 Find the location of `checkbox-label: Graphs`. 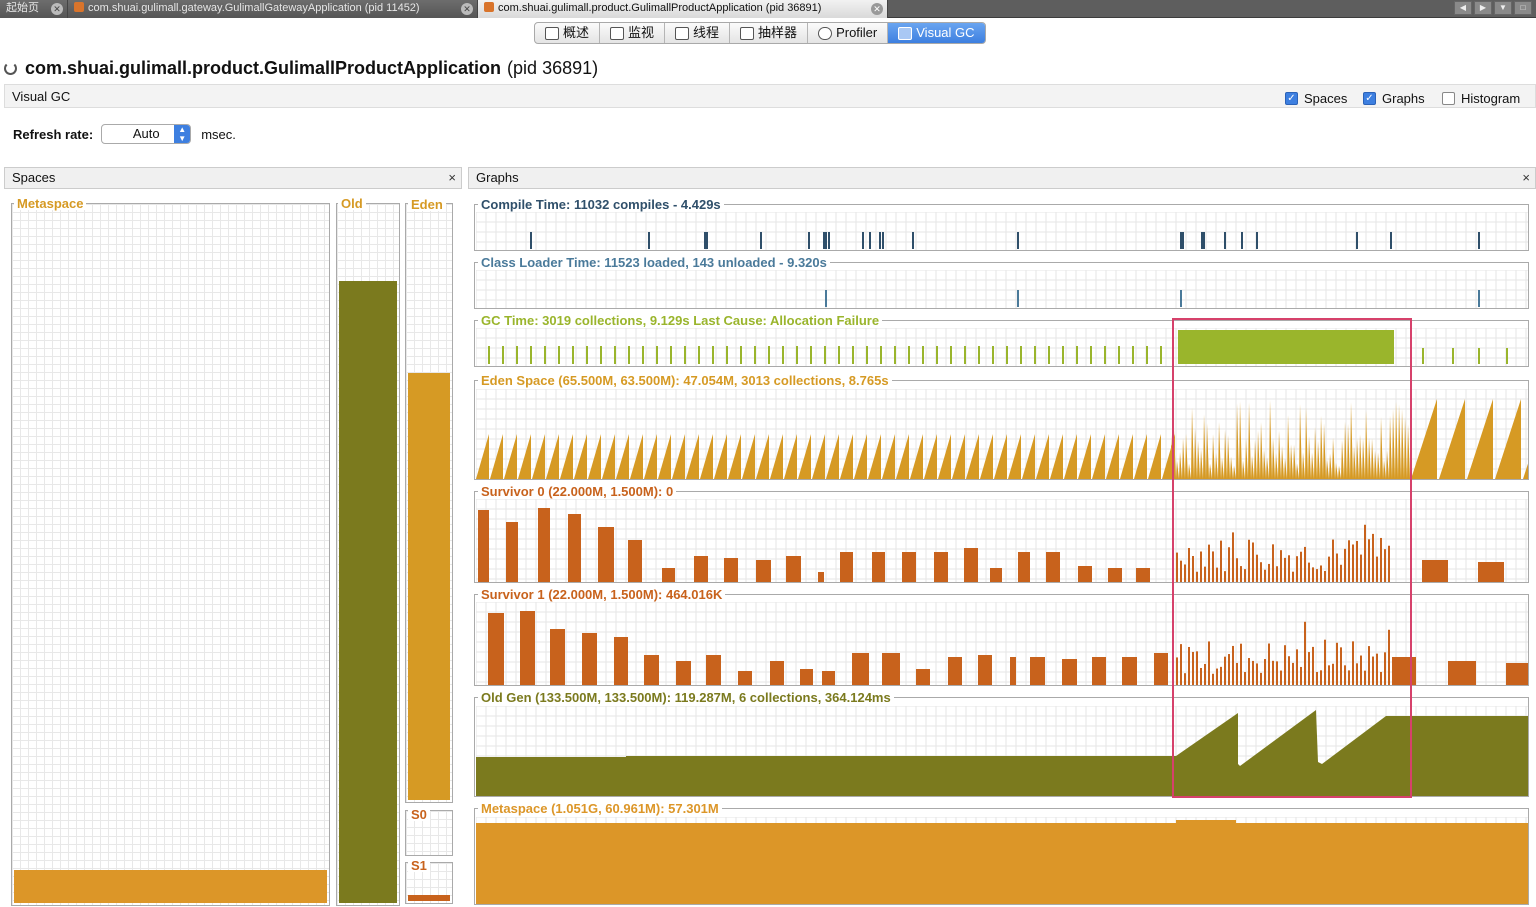

checkbox-label: Graphs is located at coordinates (1403, 98).